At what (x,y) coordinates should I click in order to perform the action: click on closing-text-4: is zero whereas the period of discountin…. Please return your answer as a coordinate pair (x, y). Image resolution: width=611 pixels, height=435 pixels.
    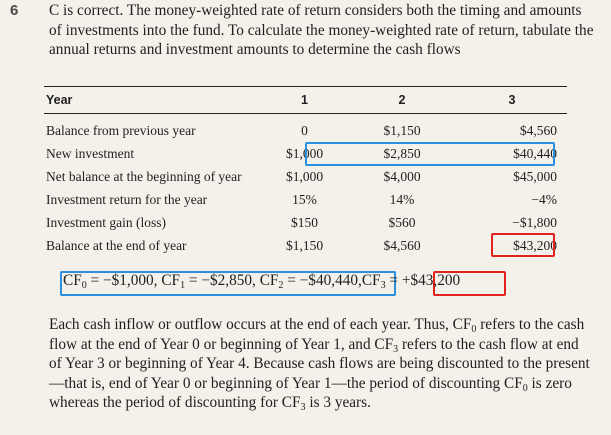
    Looking at the image, I should click on (310, 393).